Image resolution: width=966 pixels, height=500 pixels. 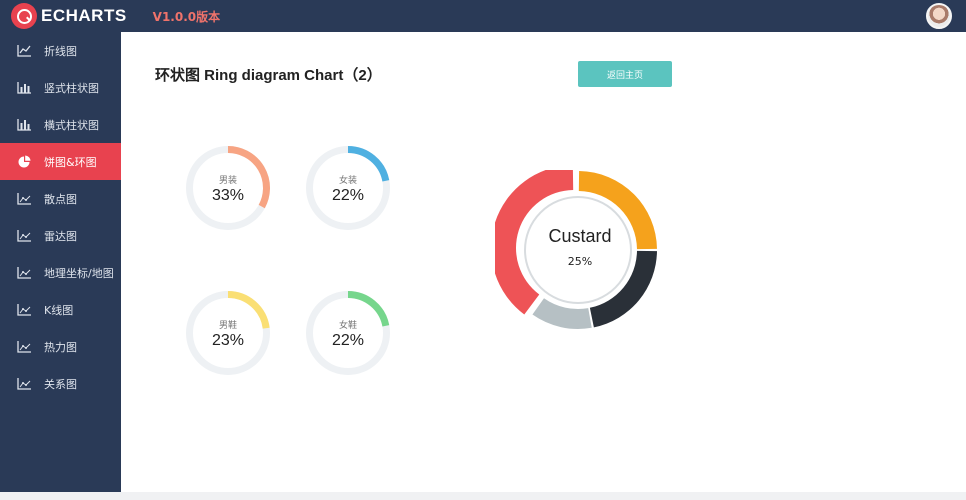 What do you see at coordinates (79, 273) in the screenshot?
I see `sidebar-item-label: 地理坐标/地图` at bounding box center [79, 273].